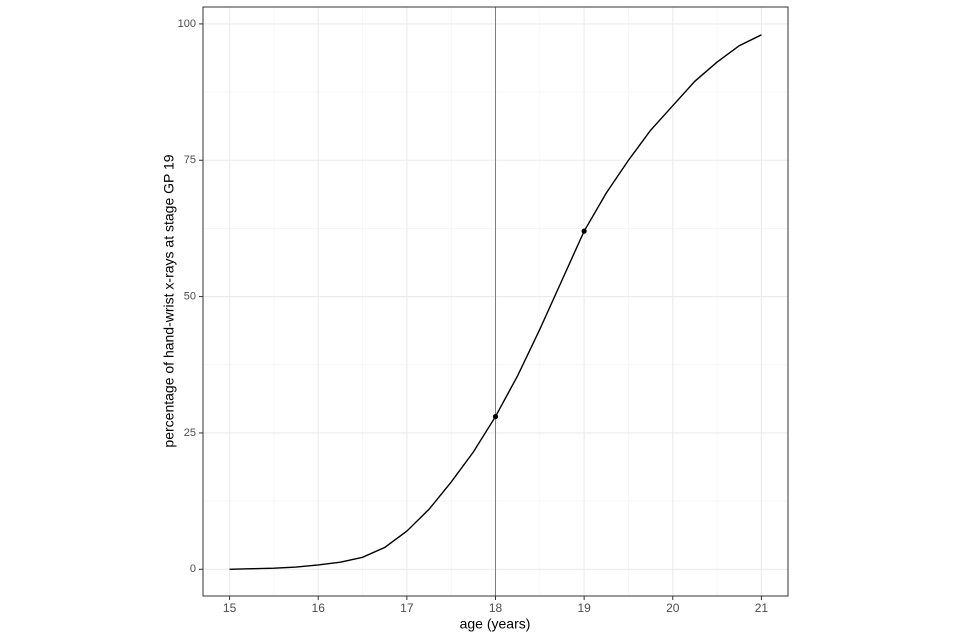  Describe the element at coordinates (319, 608) in the screenshot. I see `x-tick-label: 16` at that location.